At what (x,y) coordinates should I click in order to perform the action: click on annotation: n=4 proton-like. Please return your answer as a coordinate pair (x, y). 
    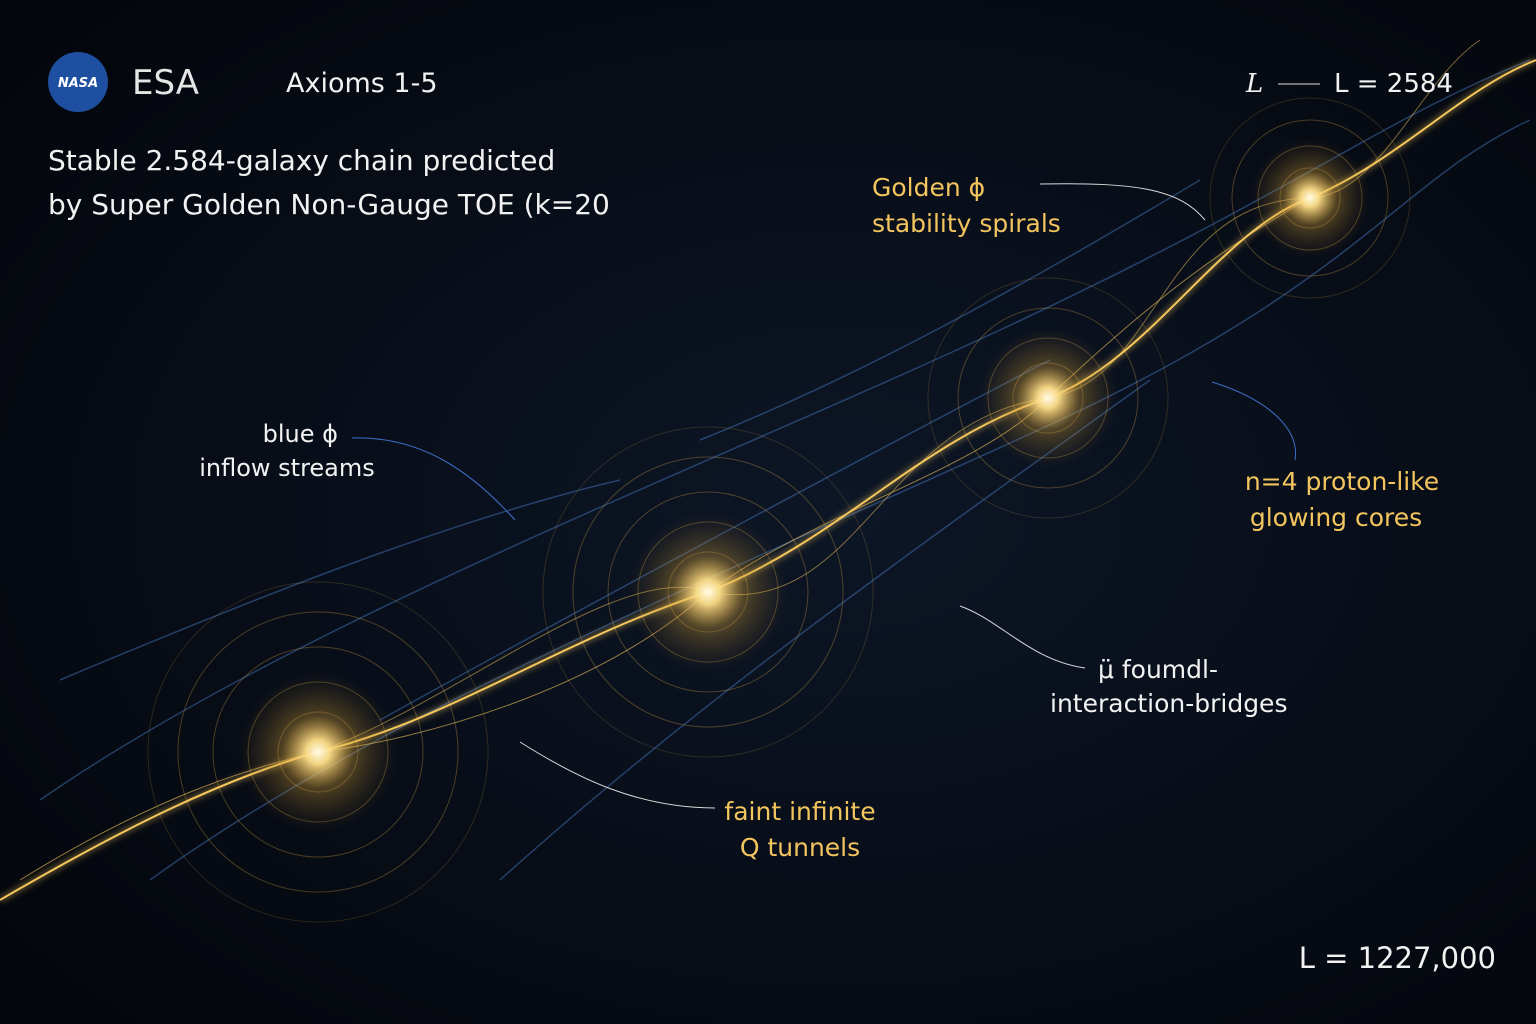
    Looking at the image, I should click on (1342, 481).